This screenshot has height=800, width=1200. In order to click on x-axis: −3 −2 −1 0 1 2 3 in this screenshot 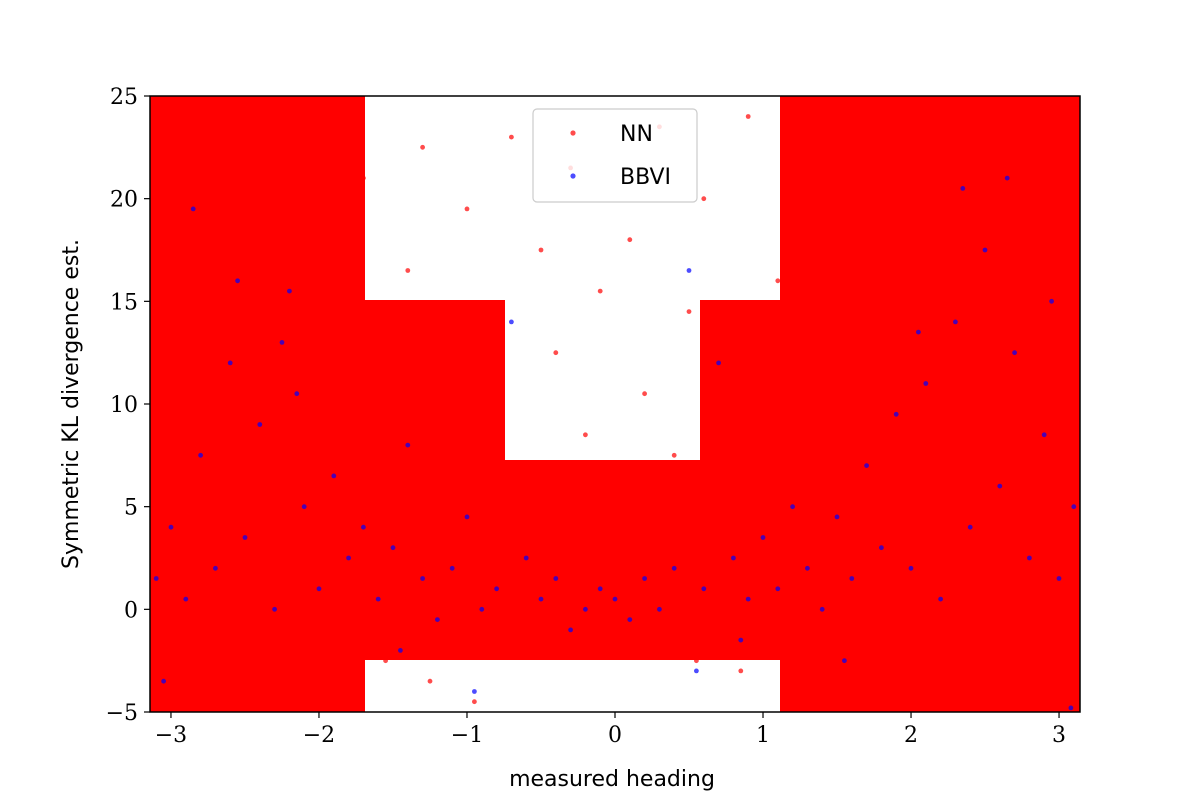, I will do `click(610, 730)`.